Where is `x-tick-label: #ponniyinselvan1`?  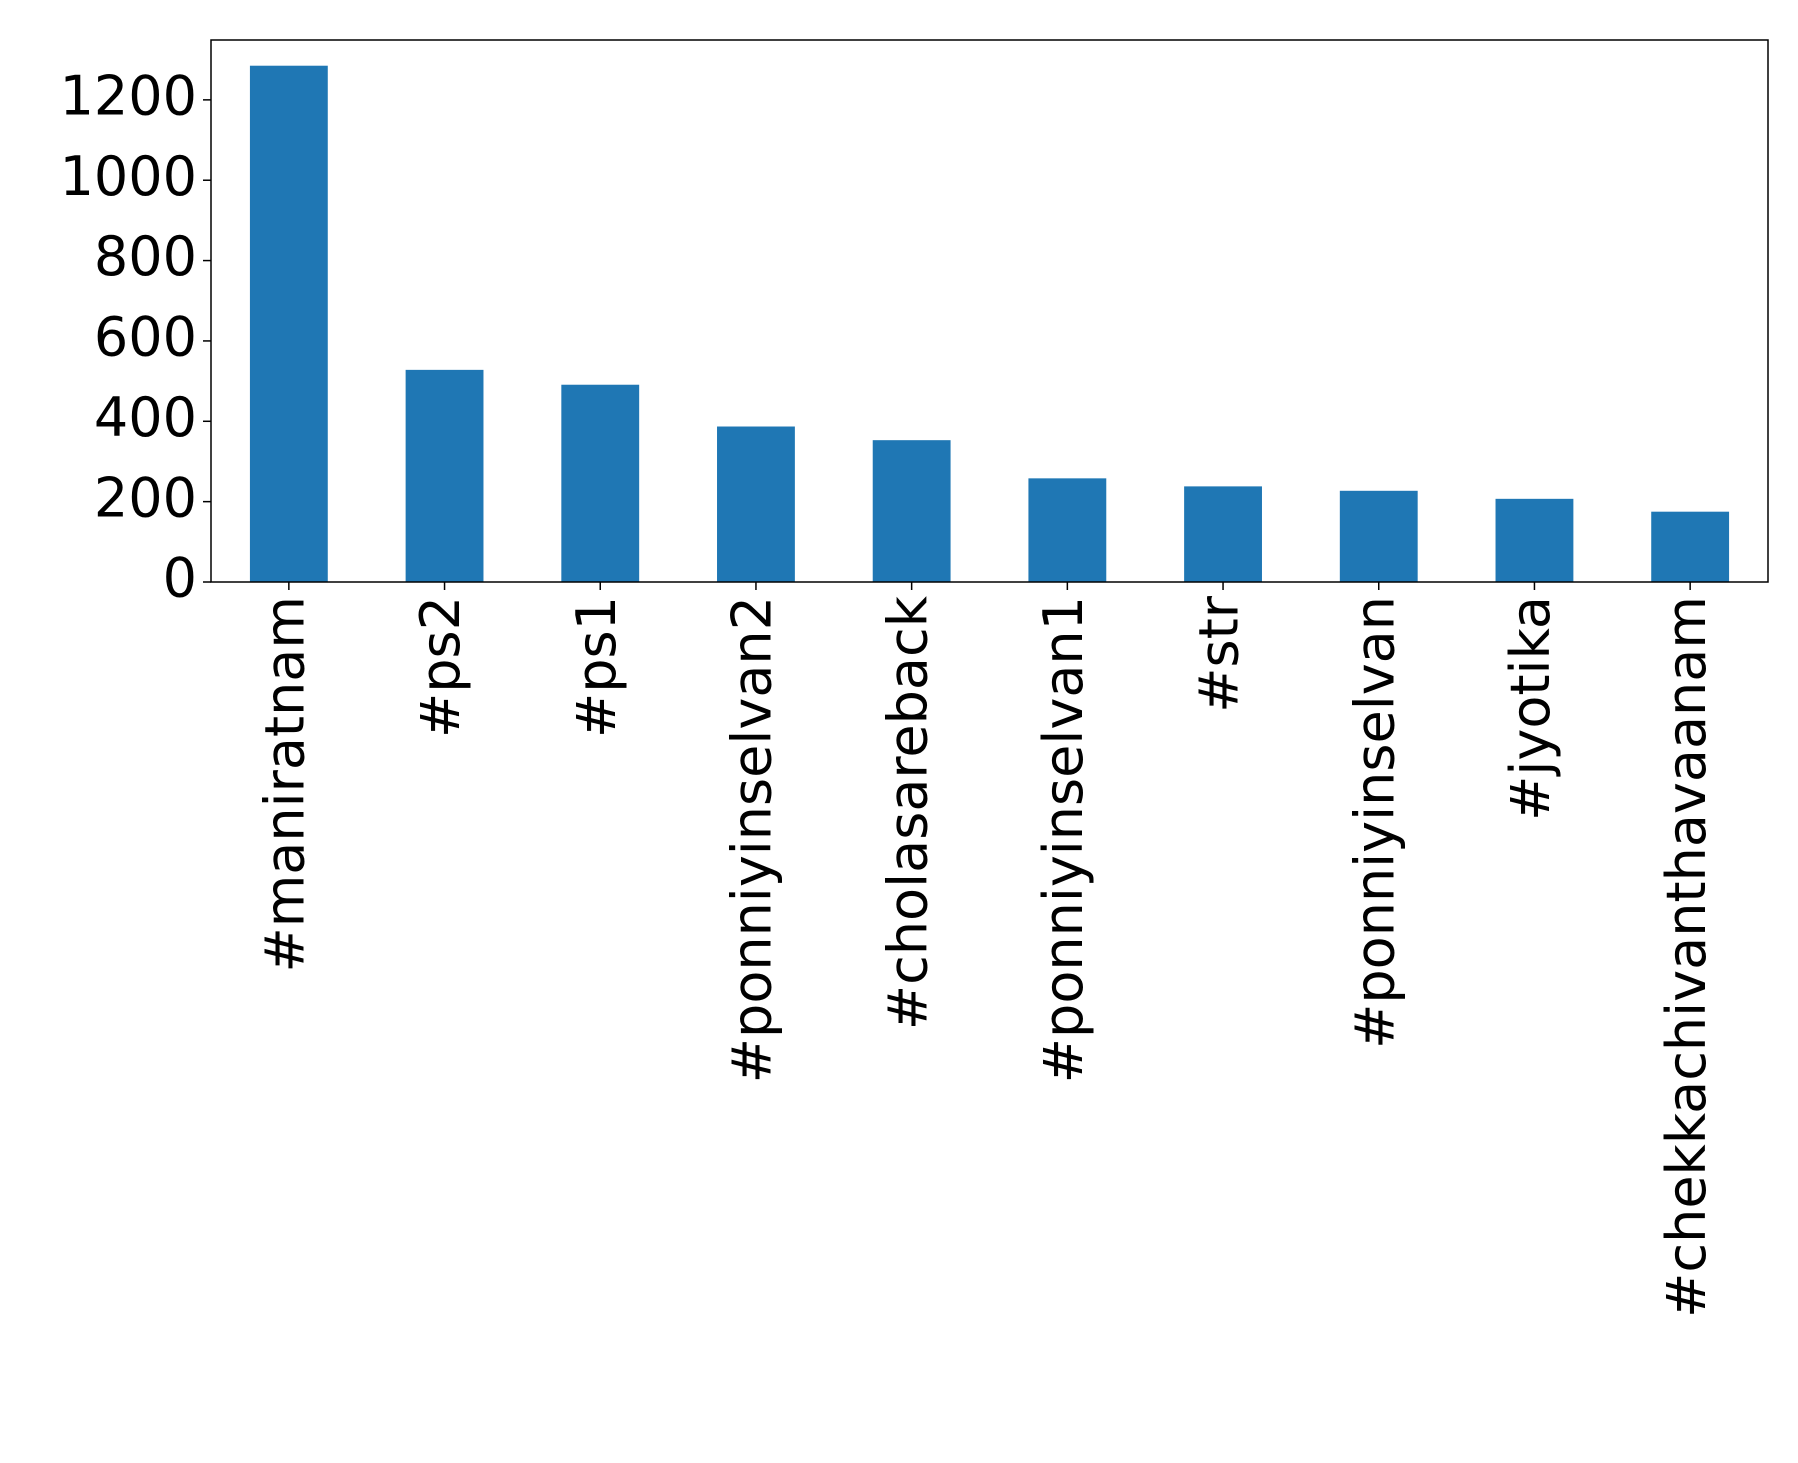
x-tick-label: #ponniyinselvan1 is located at coordinates (1063, 839).